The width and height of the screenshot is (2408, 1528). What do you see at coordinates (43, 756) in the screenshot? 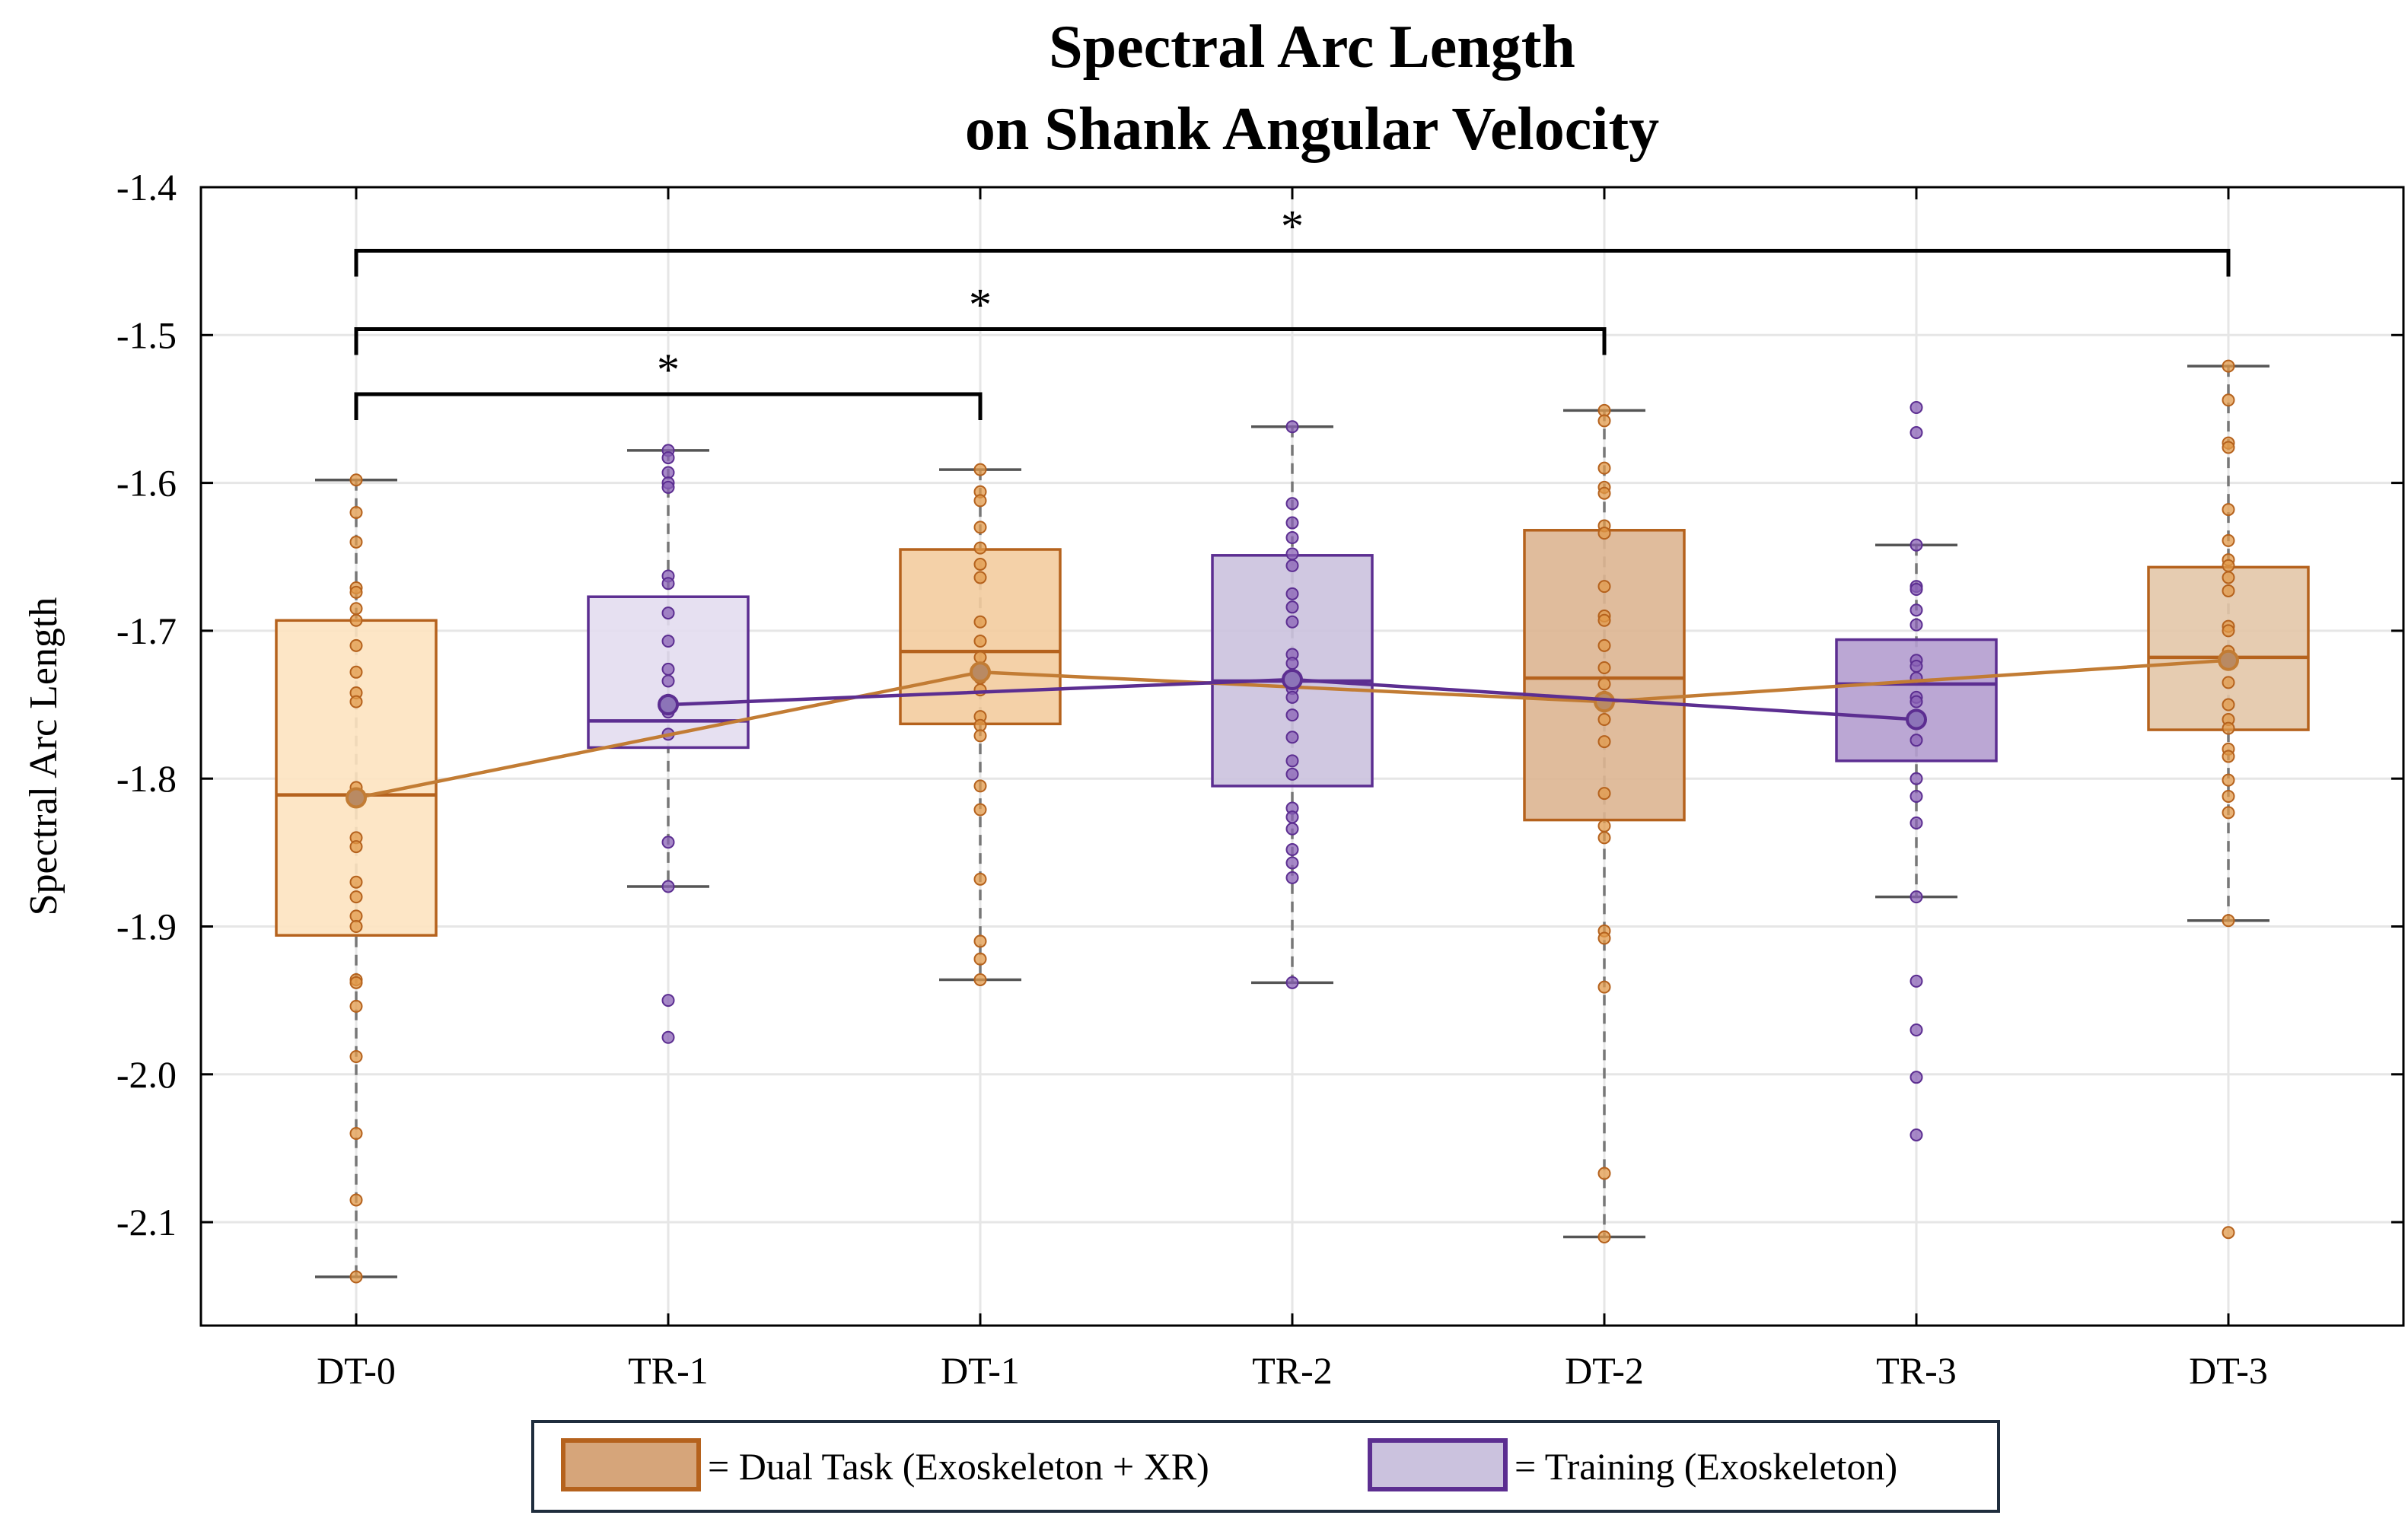
I see `y-axis-label: Spectral Arc Length` at bounding box center [43, 756].